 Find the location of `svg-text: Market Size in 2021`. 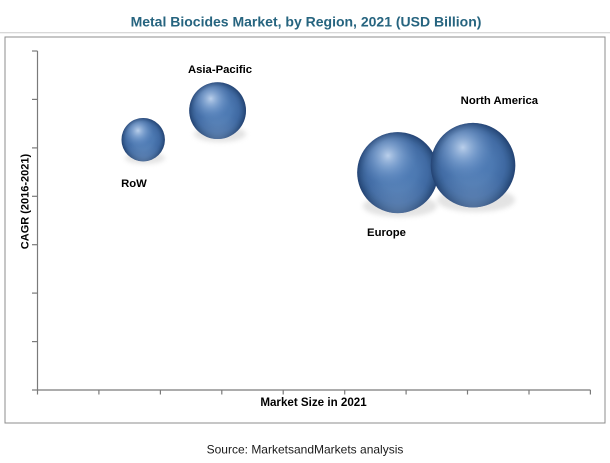

svg-text: Market Size in 2021 is located at coordinates (313, 402).